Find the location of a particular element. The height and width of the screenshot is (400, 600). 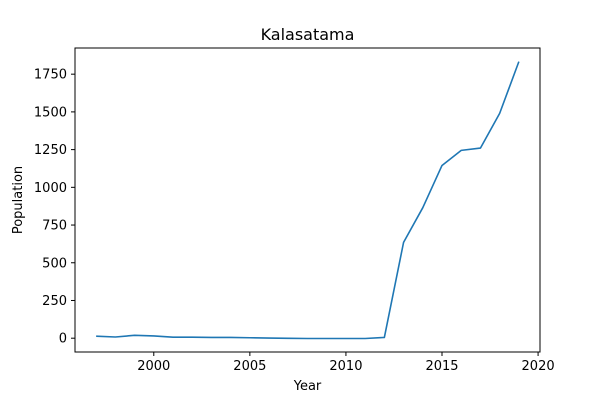

y-tick-label: 750 is located at coordinates (54, 226).